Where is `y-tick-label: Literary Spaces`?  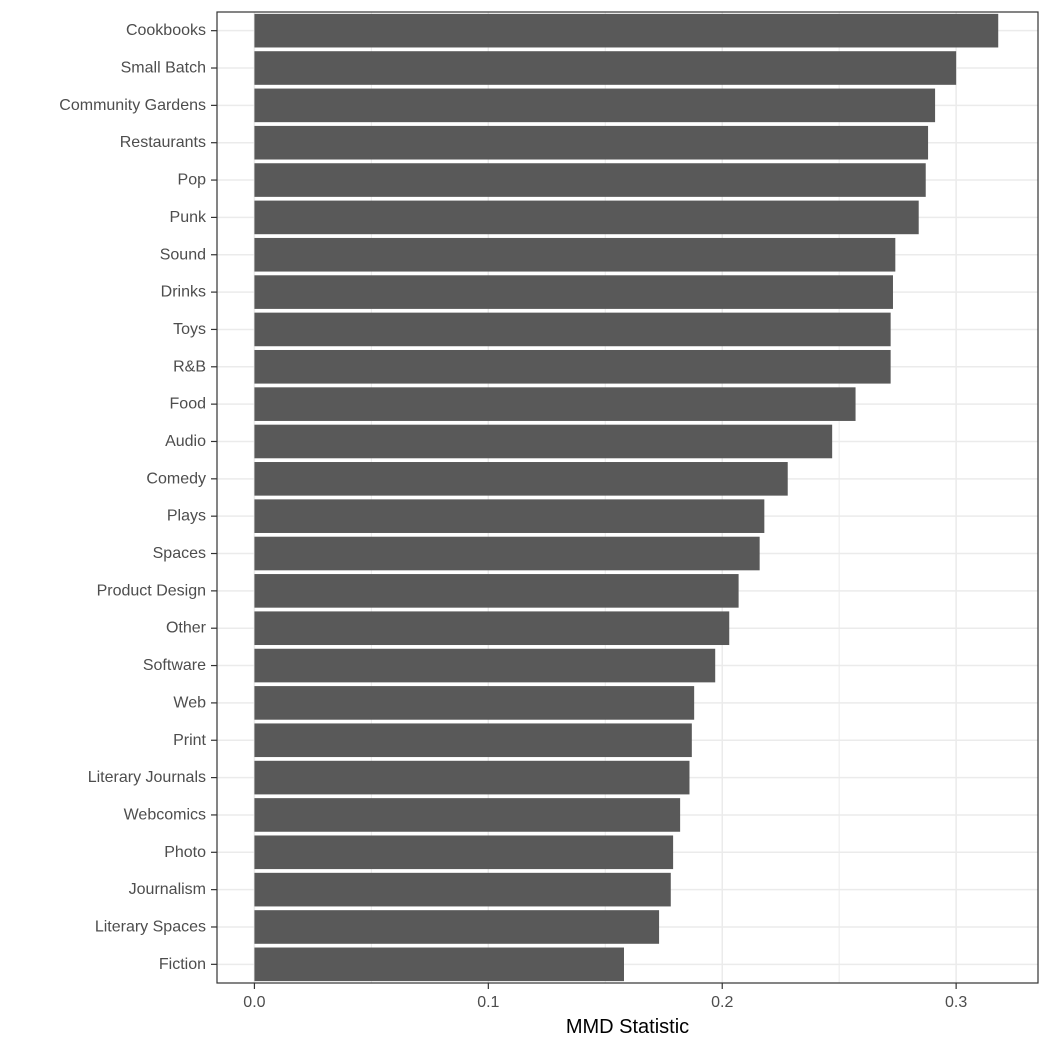
y-tick-label: Literary Spaces is located at coordinates (150, 926).